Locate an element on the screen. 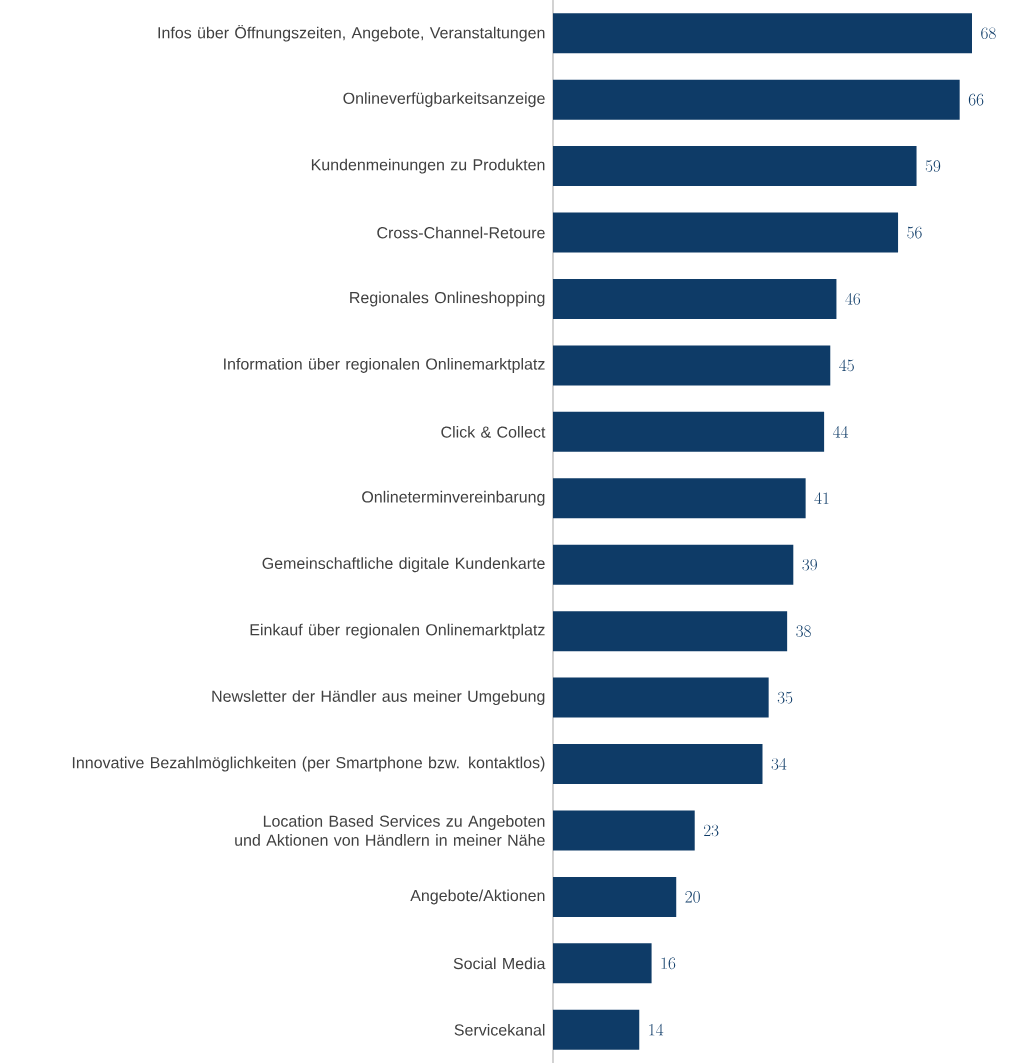 The height and width of the screenshot is (1063, 1012). y-tick-label: Social Media is located at coordinates (499, 963).